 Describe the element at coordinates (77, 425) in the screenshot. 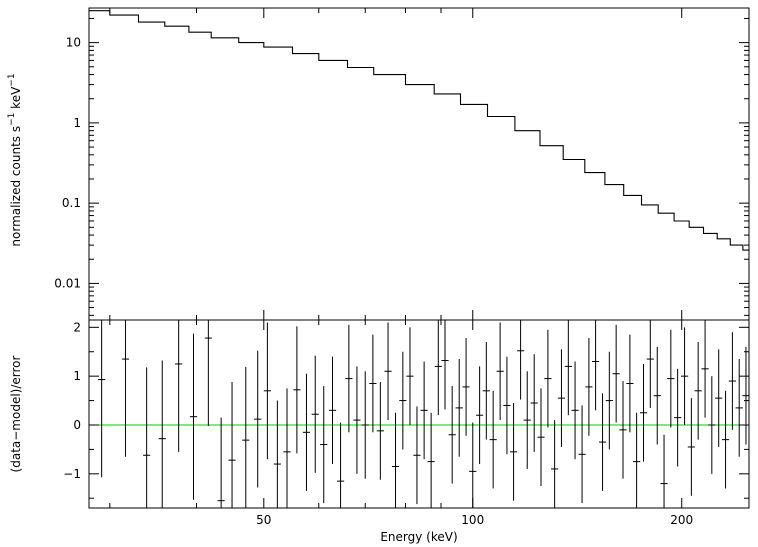

I see `lower-y-tick-label: 0` at that location.